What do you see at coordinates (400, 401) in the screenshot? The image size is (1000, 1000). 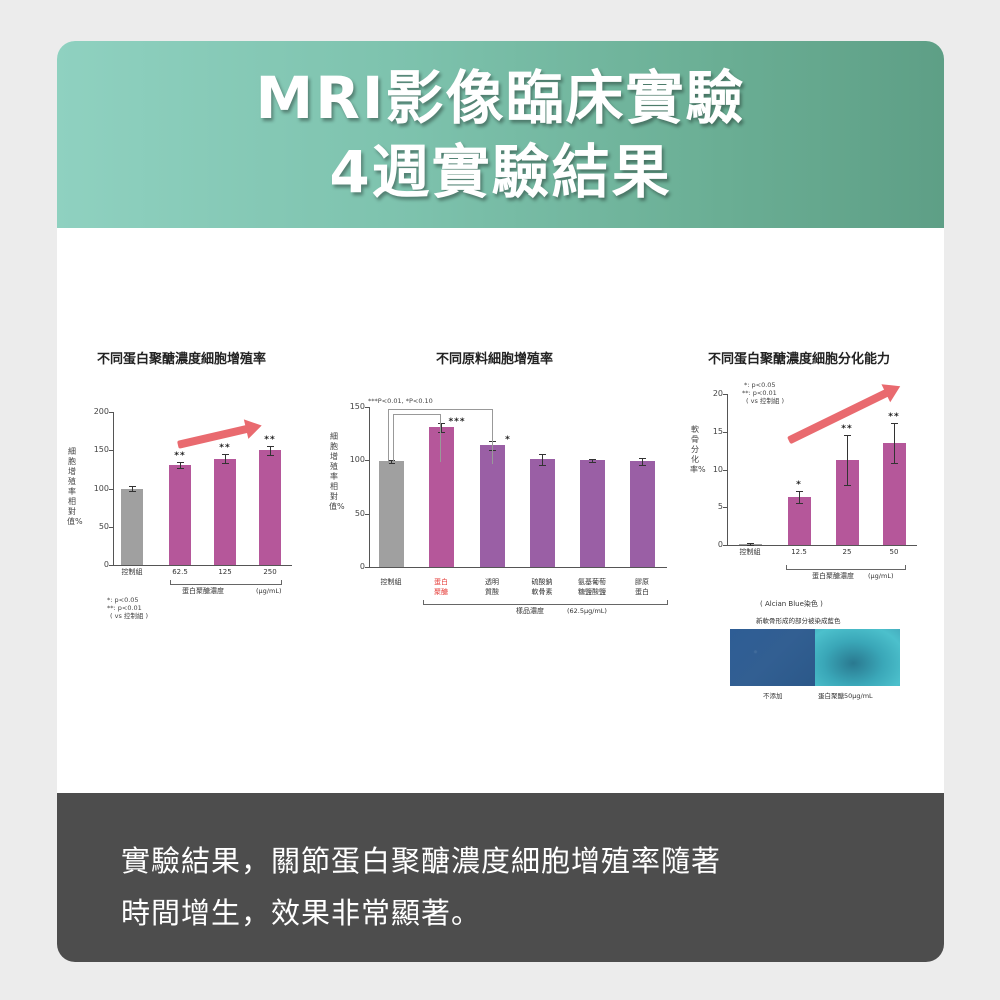 I see `chart2-note: ***P<0.01, *P<0.10` at bounding box center [400, 401].